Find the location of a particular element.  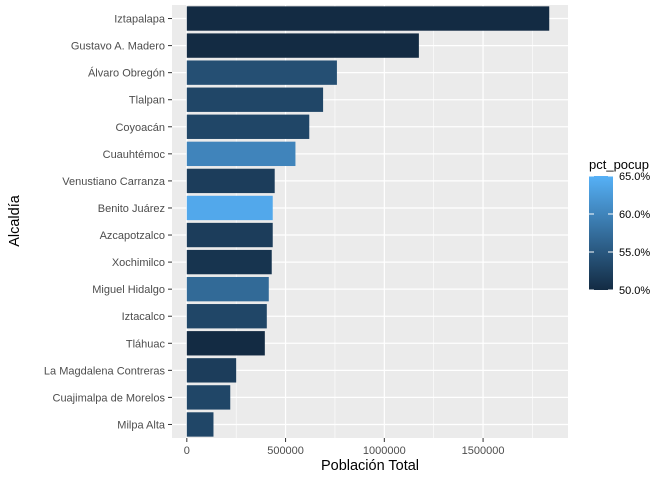

legend-colorbar is located at coordinates (601, 233).